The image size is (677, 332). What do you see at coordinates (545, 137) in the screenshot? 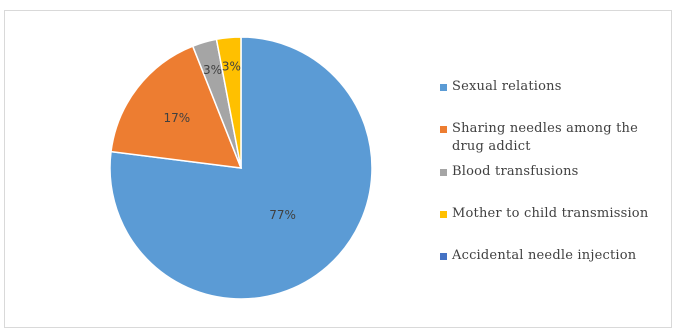
I see `legend-label-1: Sharing needles among the drug addict` at bounding box center [545, 137].